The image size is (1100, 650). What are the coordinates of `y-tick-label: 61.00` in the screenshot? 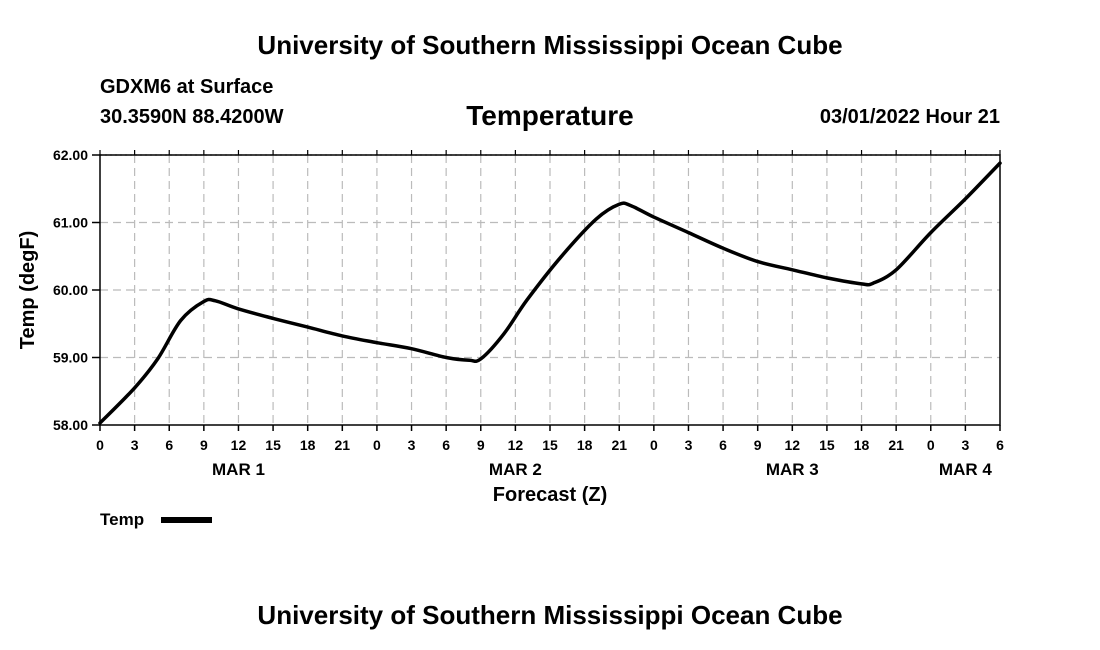 It's located at (70, 223).